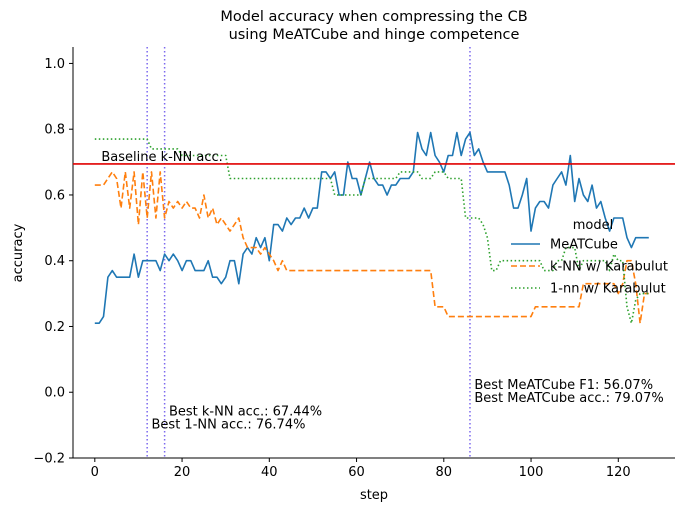 The width and height of the screenshot is (688, 511). Describe the element at coordinates (374, 157) in the screenshot. I see `baseline-line: Baseline k-NN acc.` at that location.